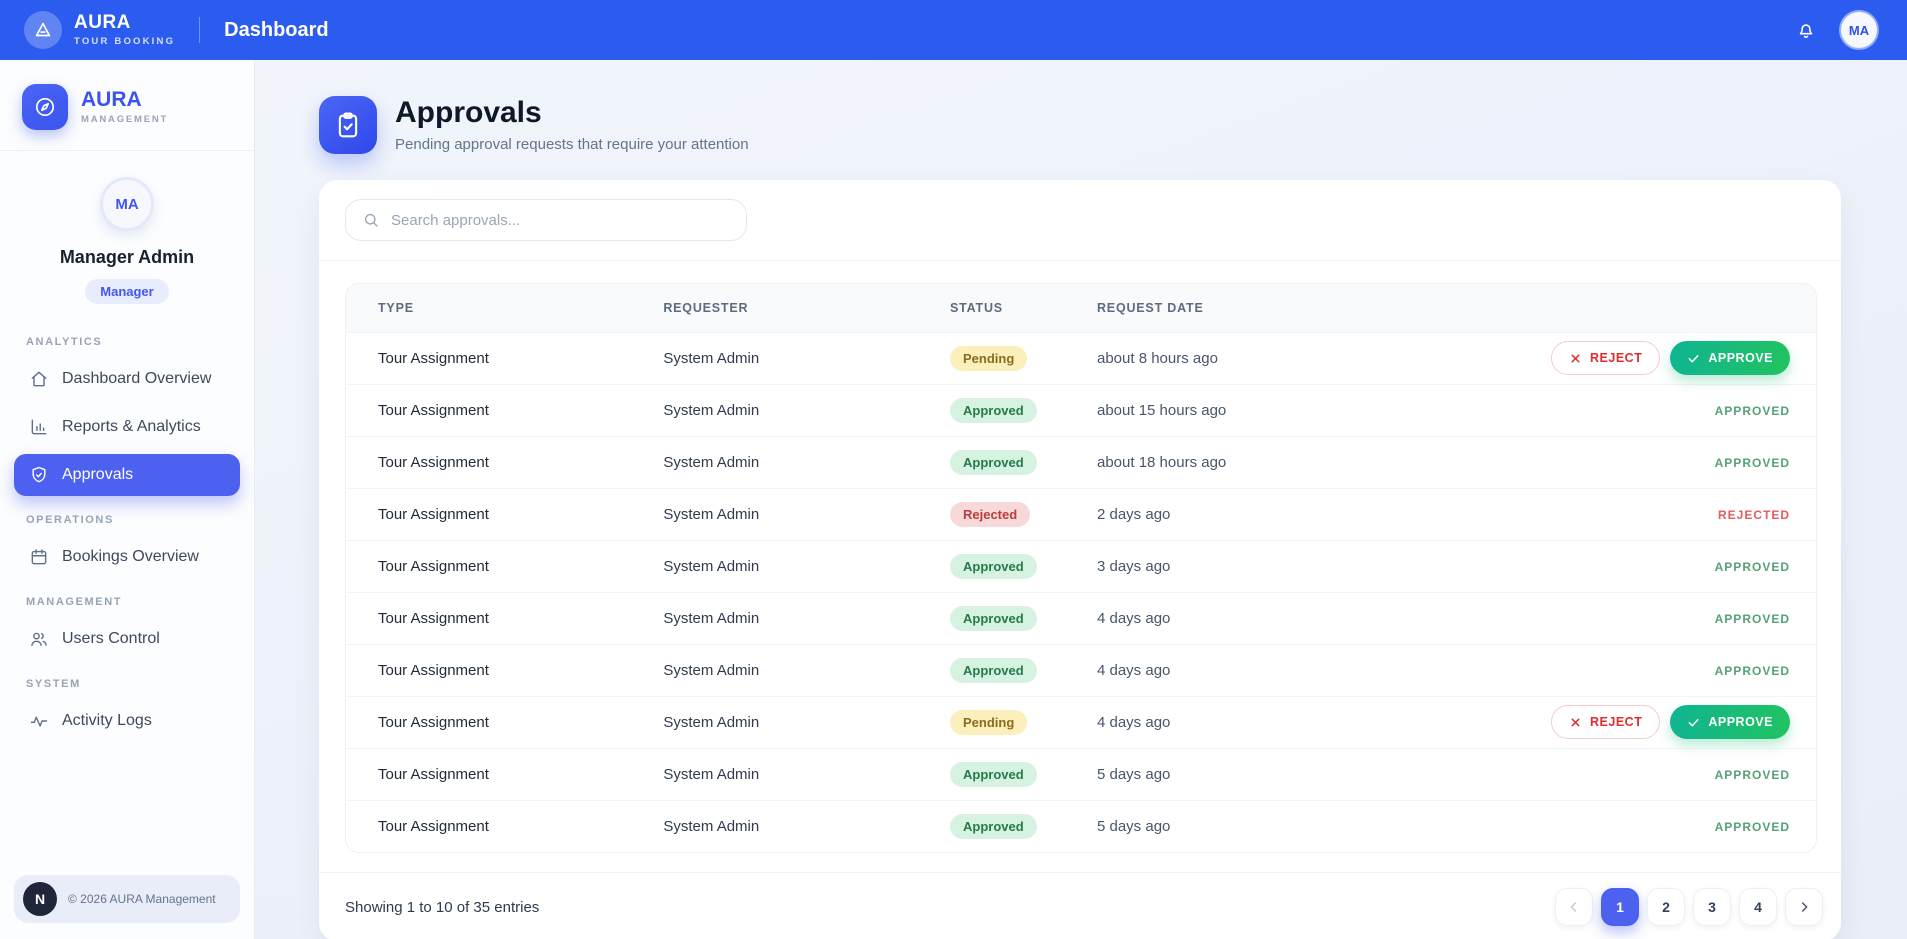 The height and width of the screenshot is (939, 1907). I want to click on user-avatar: MA, so click(1859, 30).